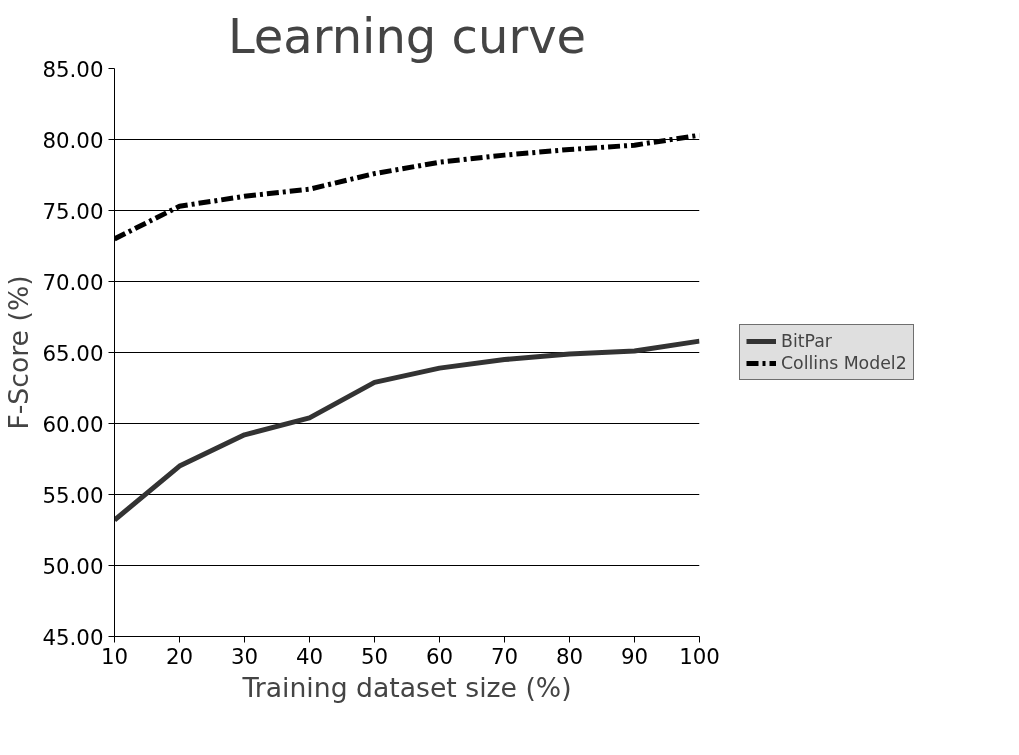 The width and height of the screenshot is (1019, 755). I want to click on y-tick-label: 75.00, so click(73, 211).